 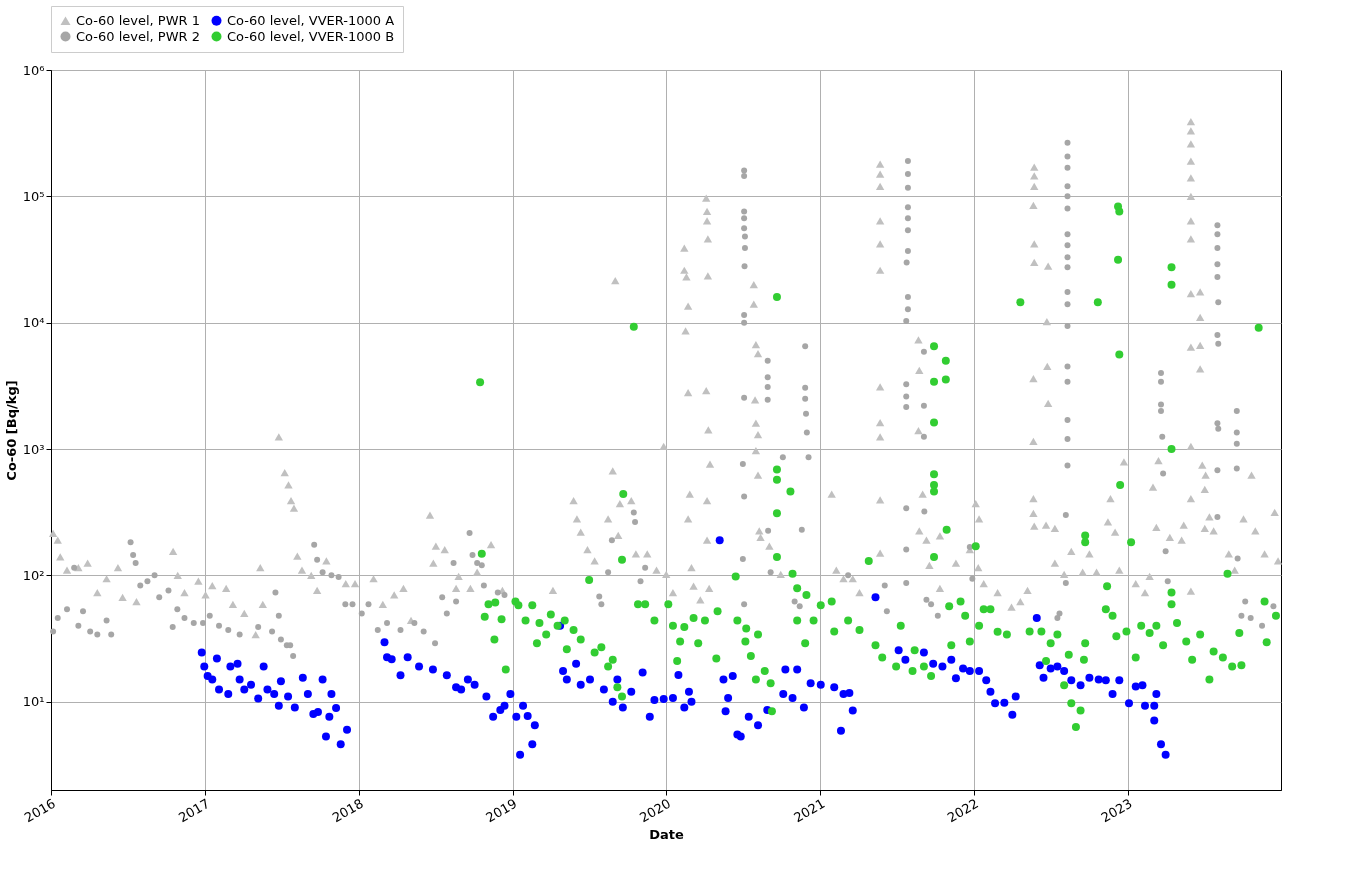 What do you see at coordinates (33, 323) in the screenshot?
I see `y-tick-label: 10⁴` at bounding box center [33, 323].